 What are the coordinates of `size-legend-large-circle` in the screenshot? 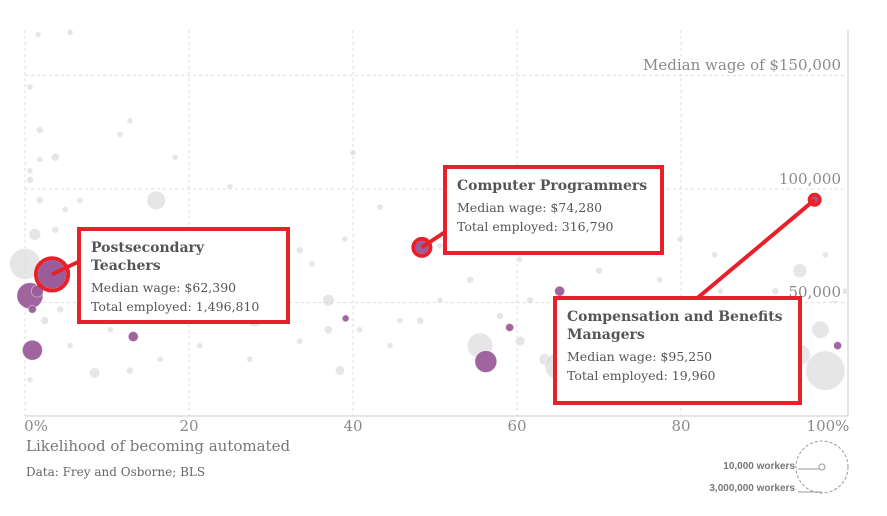 It's located at (822, 467).